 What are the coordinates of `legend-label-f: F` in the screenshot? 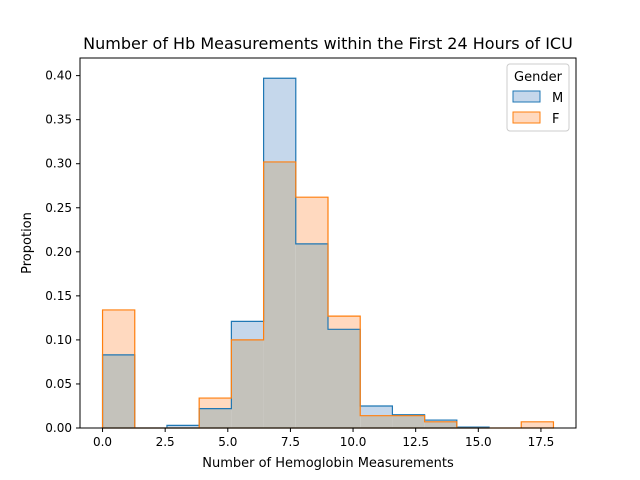 It's located at (555, 119).